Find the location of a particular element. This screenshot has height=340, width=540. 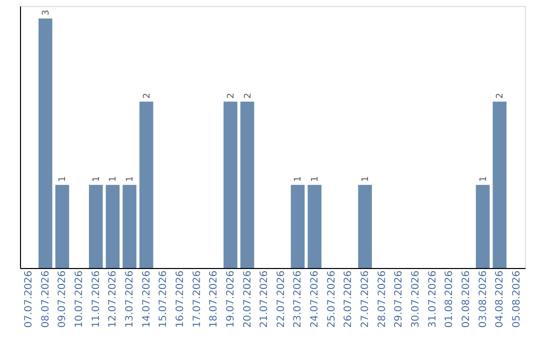

x-tick-label: 28.07.2026 is located at coordinates (382, 299).